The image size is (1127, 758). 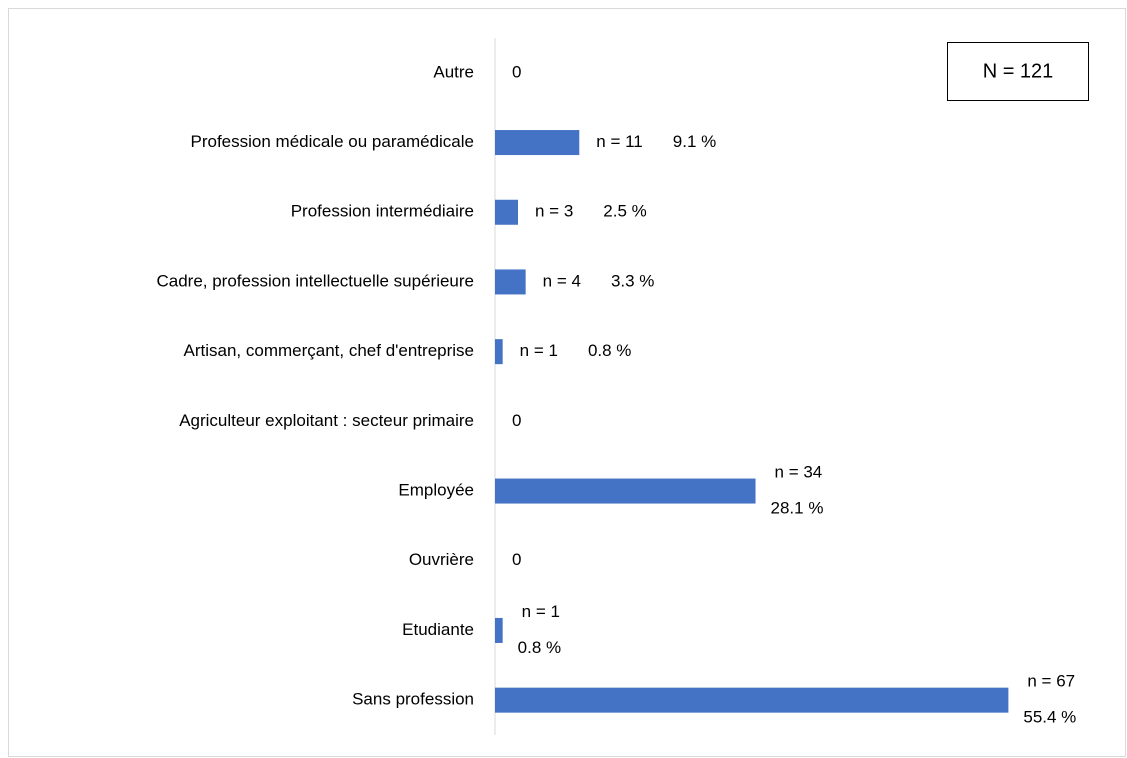 I want to click on category-label: Artisan, commerçant, chef d'entreprise, so click(x=329, y=350).